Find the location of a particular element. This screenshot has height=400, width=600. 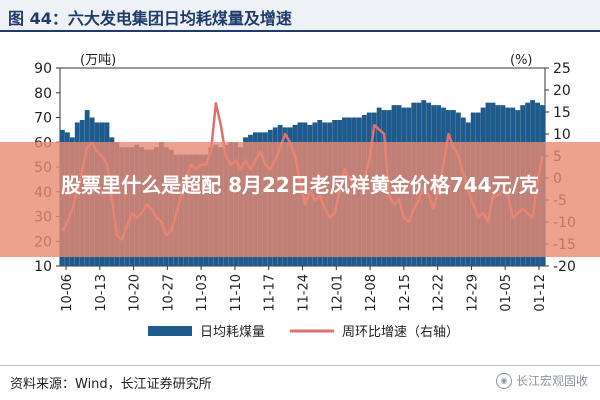

x-tick-label: 10-27 is located at coordinates (168, 293).